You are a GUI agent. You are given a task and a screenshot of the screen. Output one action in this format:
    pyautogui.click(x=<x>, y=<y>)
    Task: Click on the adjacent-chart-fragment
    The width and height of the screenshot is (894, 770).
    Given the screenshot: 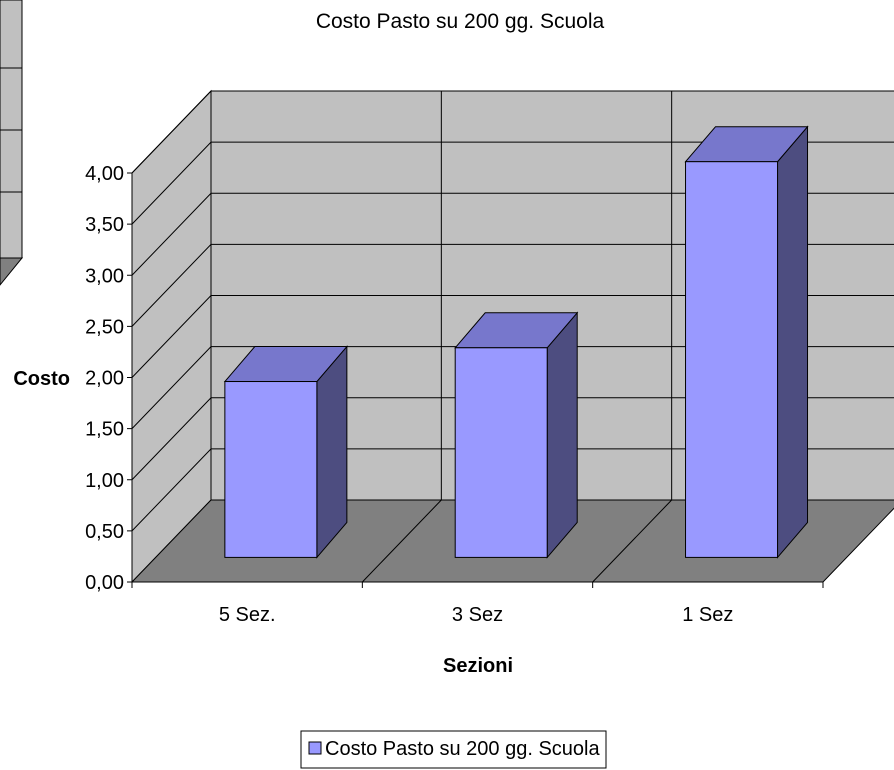 What is the action you would take?
    pyautogui.click(x=11, y=142)
    